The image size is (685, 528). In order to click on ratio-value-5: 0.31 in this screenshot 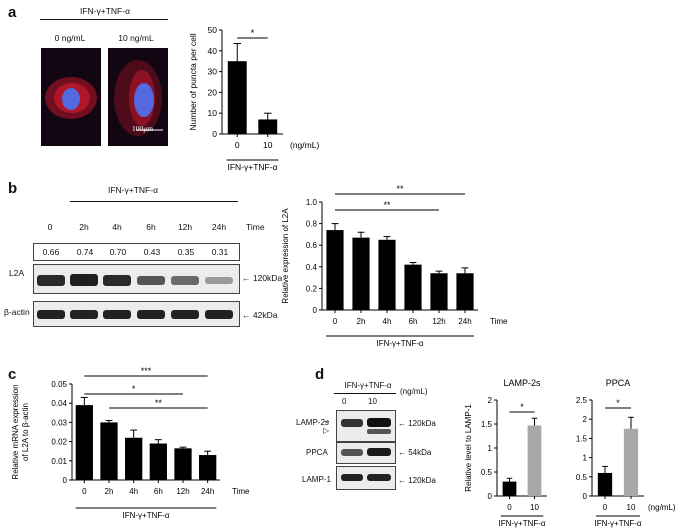, I will do `click(220, 252)`.